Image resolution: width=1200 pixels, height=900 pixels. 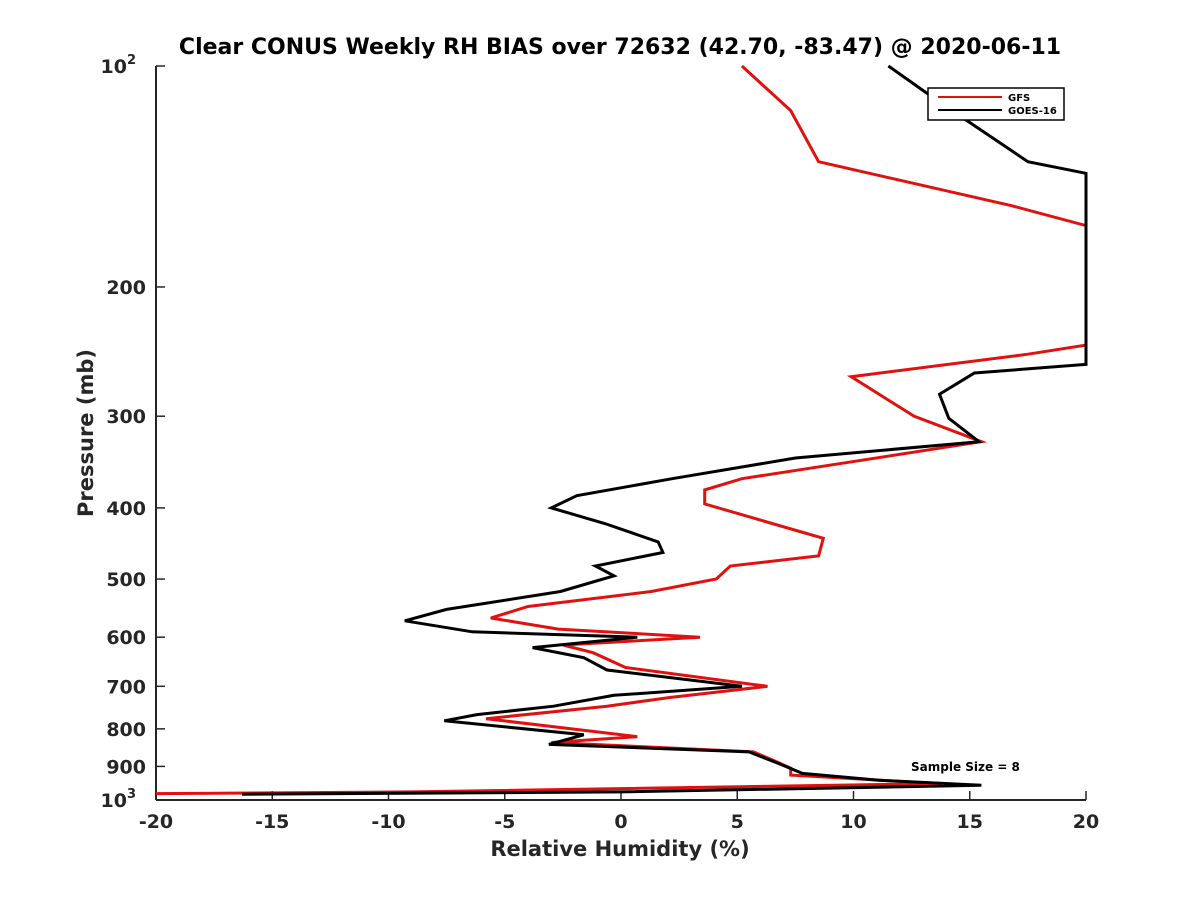 I want to click on x-ticks: -20 -15 -10 -5 0 5 10 15 20, so click(x=619, y=812).